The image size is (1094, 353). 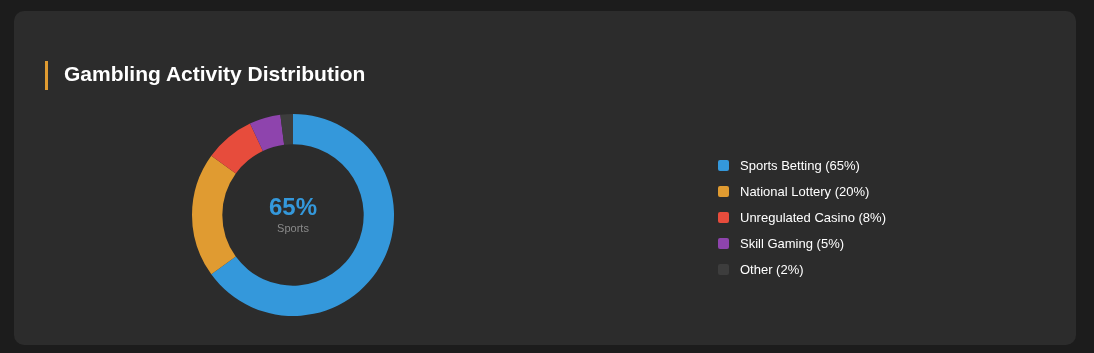 What do you see at coordinates (805, 191) in the screenshot?
I see `legend-label: National Lottery (20%)` at bounding box center [805, 191].